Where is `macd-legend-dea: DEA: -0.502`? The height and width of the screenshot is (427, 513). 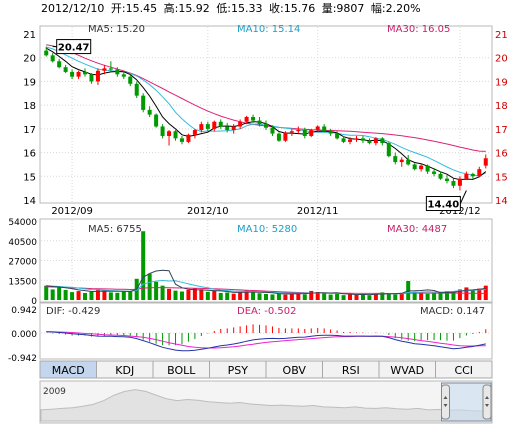 macd-legend-dea: DEA: -0.502 is located at coordinates (266, 311).